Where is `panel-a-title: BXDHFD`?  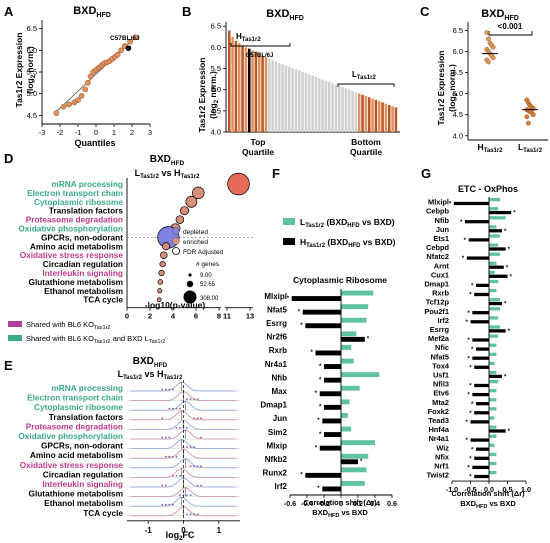
panel-a-title: BXDHFD is located at coordinates (92, 12).